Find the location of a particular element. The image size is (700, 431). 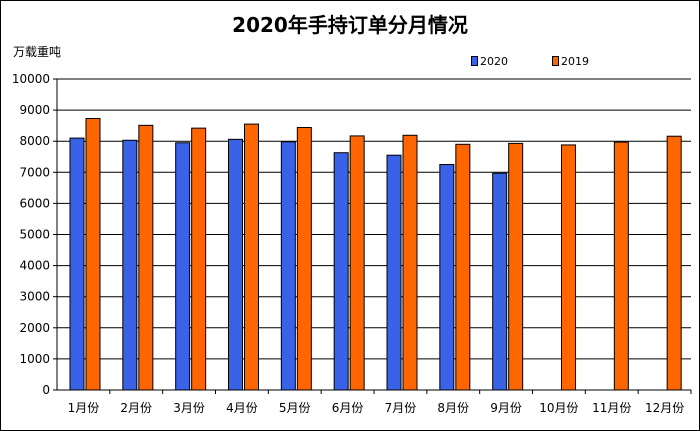

legend-swatch-2019 is located at coordinates (555, 61).